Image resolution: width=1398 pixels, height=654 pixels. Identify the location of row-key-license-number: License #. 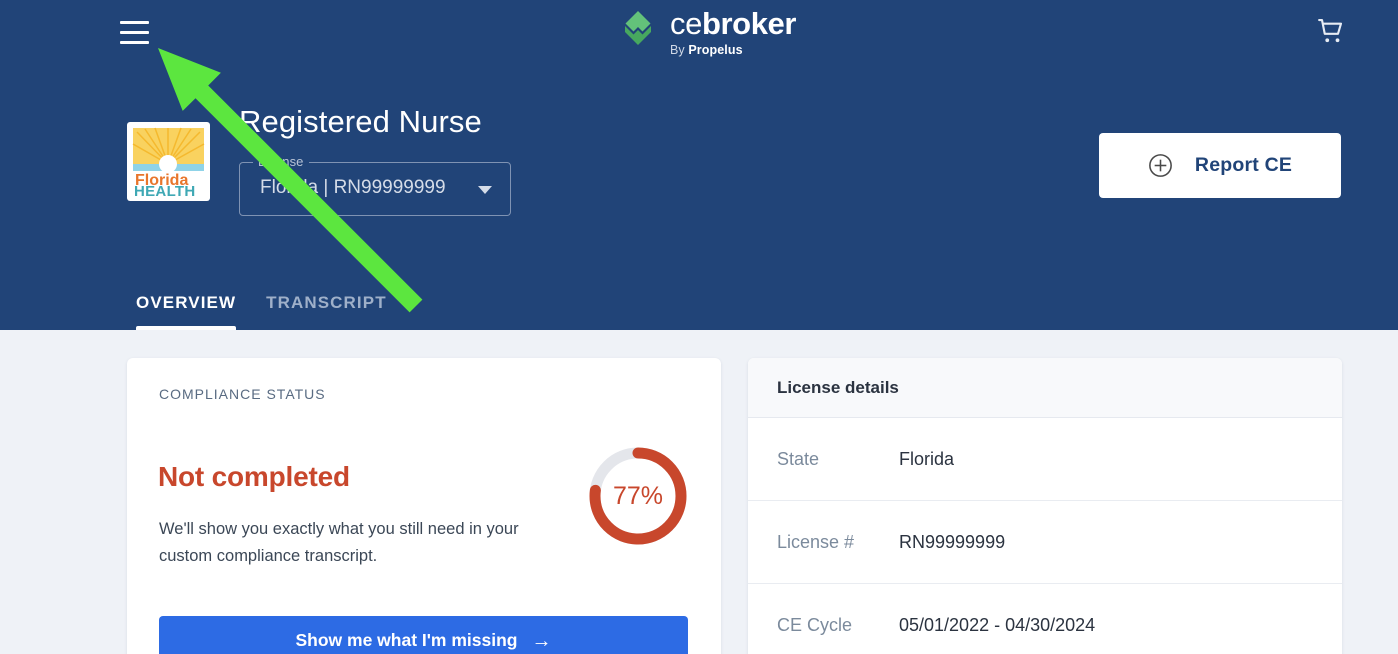
(816, 541).